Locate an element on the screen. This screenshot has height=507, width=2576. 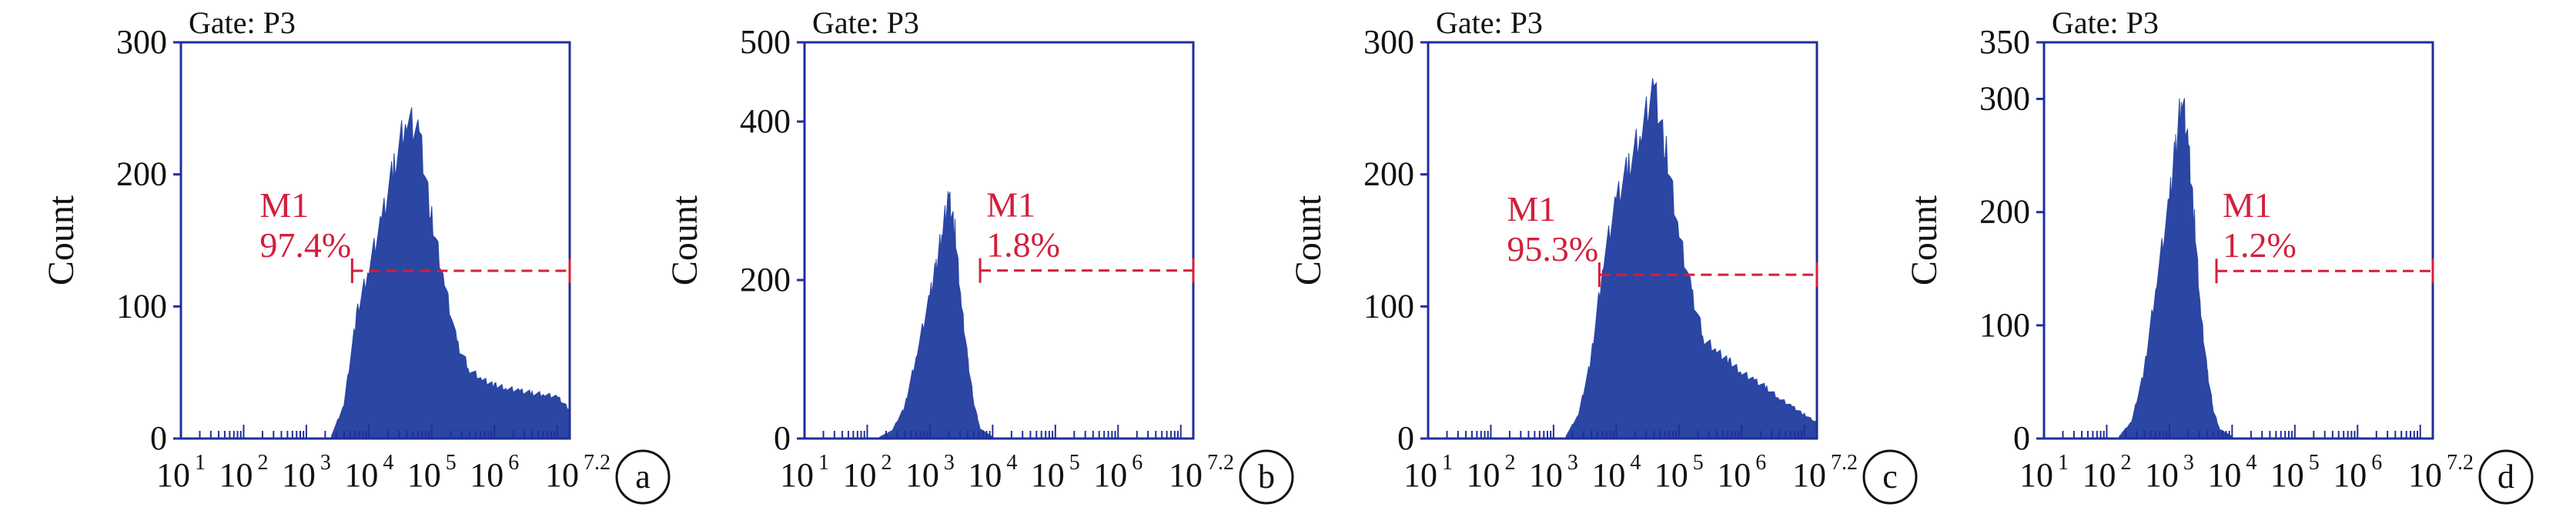
y-tick-label: 400 is located at coordinates (765, 121).